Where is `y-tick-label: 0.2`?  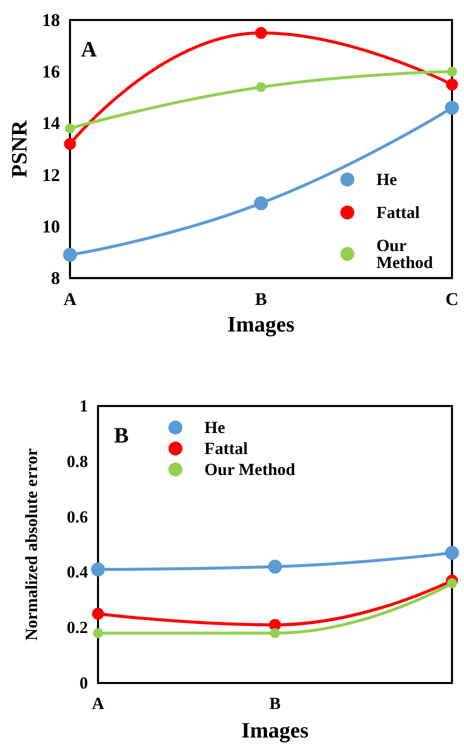 y-tick-label: 0.2 is located at coordinates (77, 628).